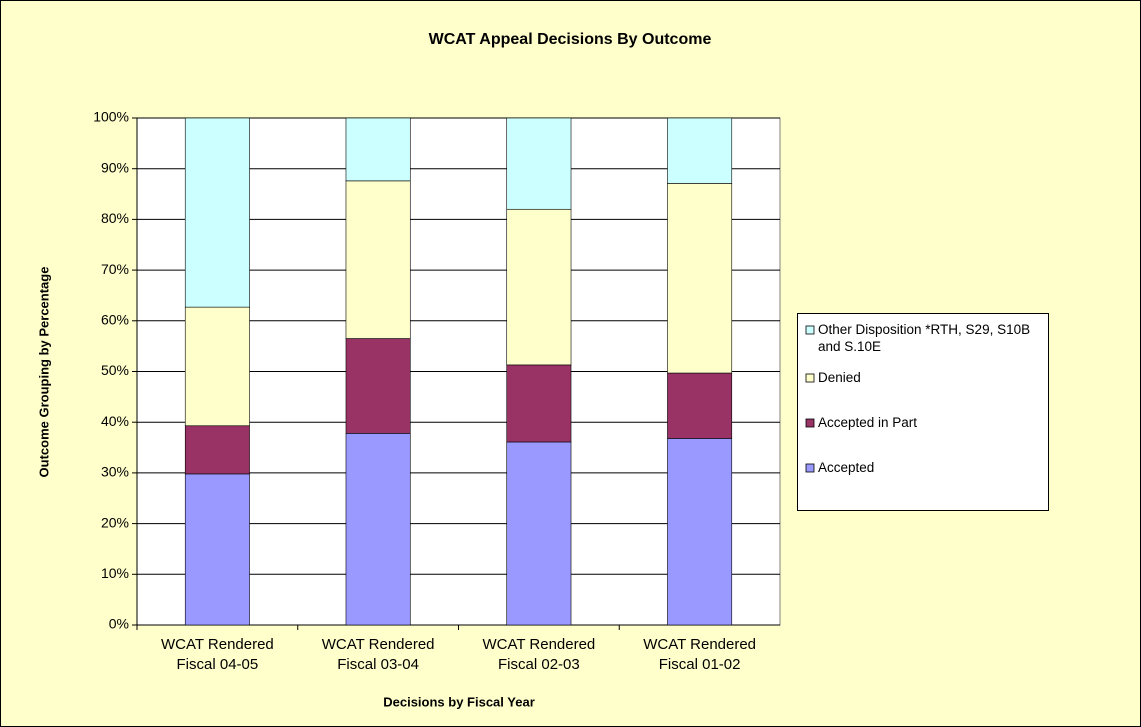  What do you see at coordinates (115, 167) in the screenshot?
I see `y-tick-label: 90%` at bounding box center [115, 167].